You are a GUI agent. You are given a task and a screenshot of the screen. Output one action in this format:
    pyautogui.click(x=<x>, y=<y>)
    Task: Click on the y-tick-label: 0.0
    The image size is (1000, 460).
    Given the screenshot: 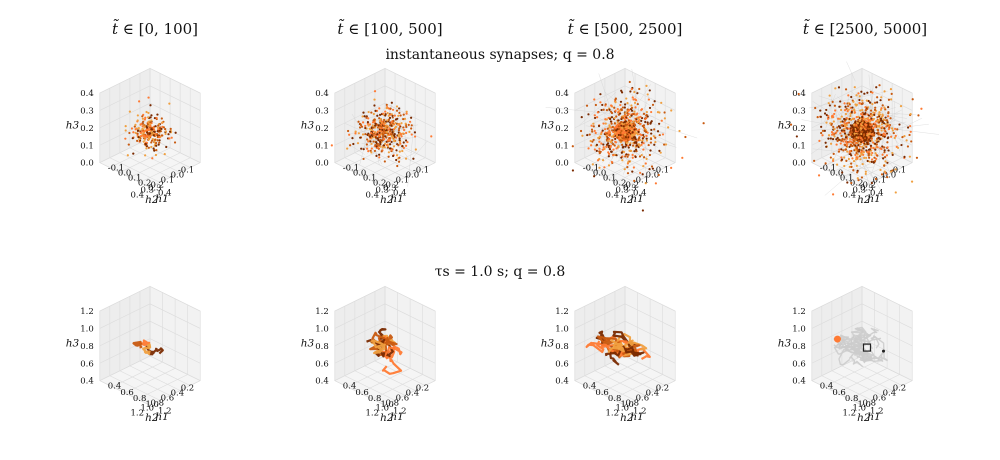 What is the action you would take?
    pyautogui.click(x=890, y=176)
    